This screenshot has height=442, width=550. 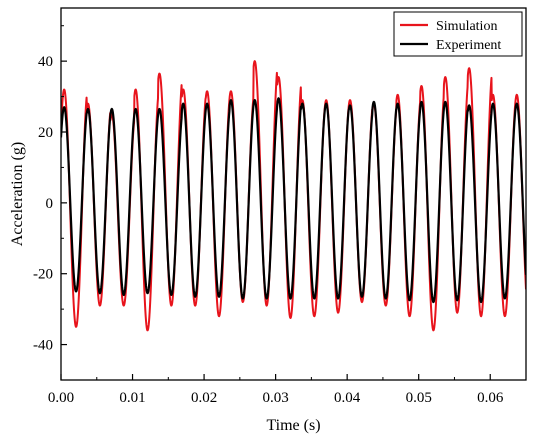 I want to click on legend-label: Experiment, so click(x=468, y=45).